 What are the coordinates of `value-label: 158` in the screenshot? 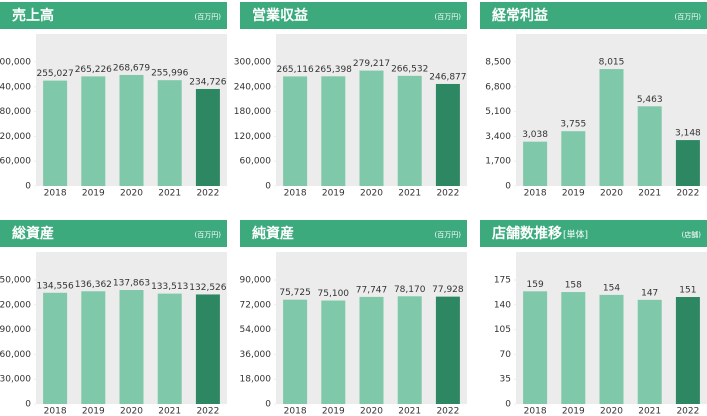 It's located at (573, 286).